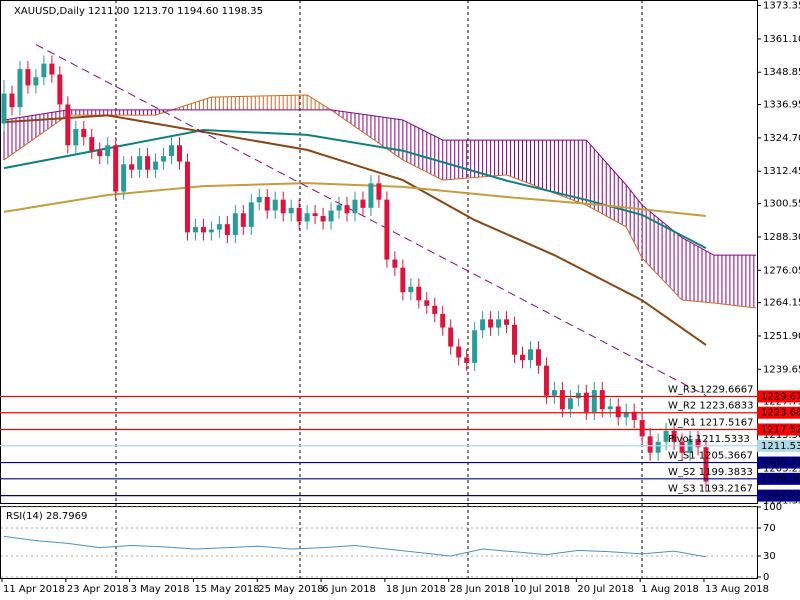 This screenshot has height=600, width=800. I want to click on y-tick-label: 100, so click(772, 507).